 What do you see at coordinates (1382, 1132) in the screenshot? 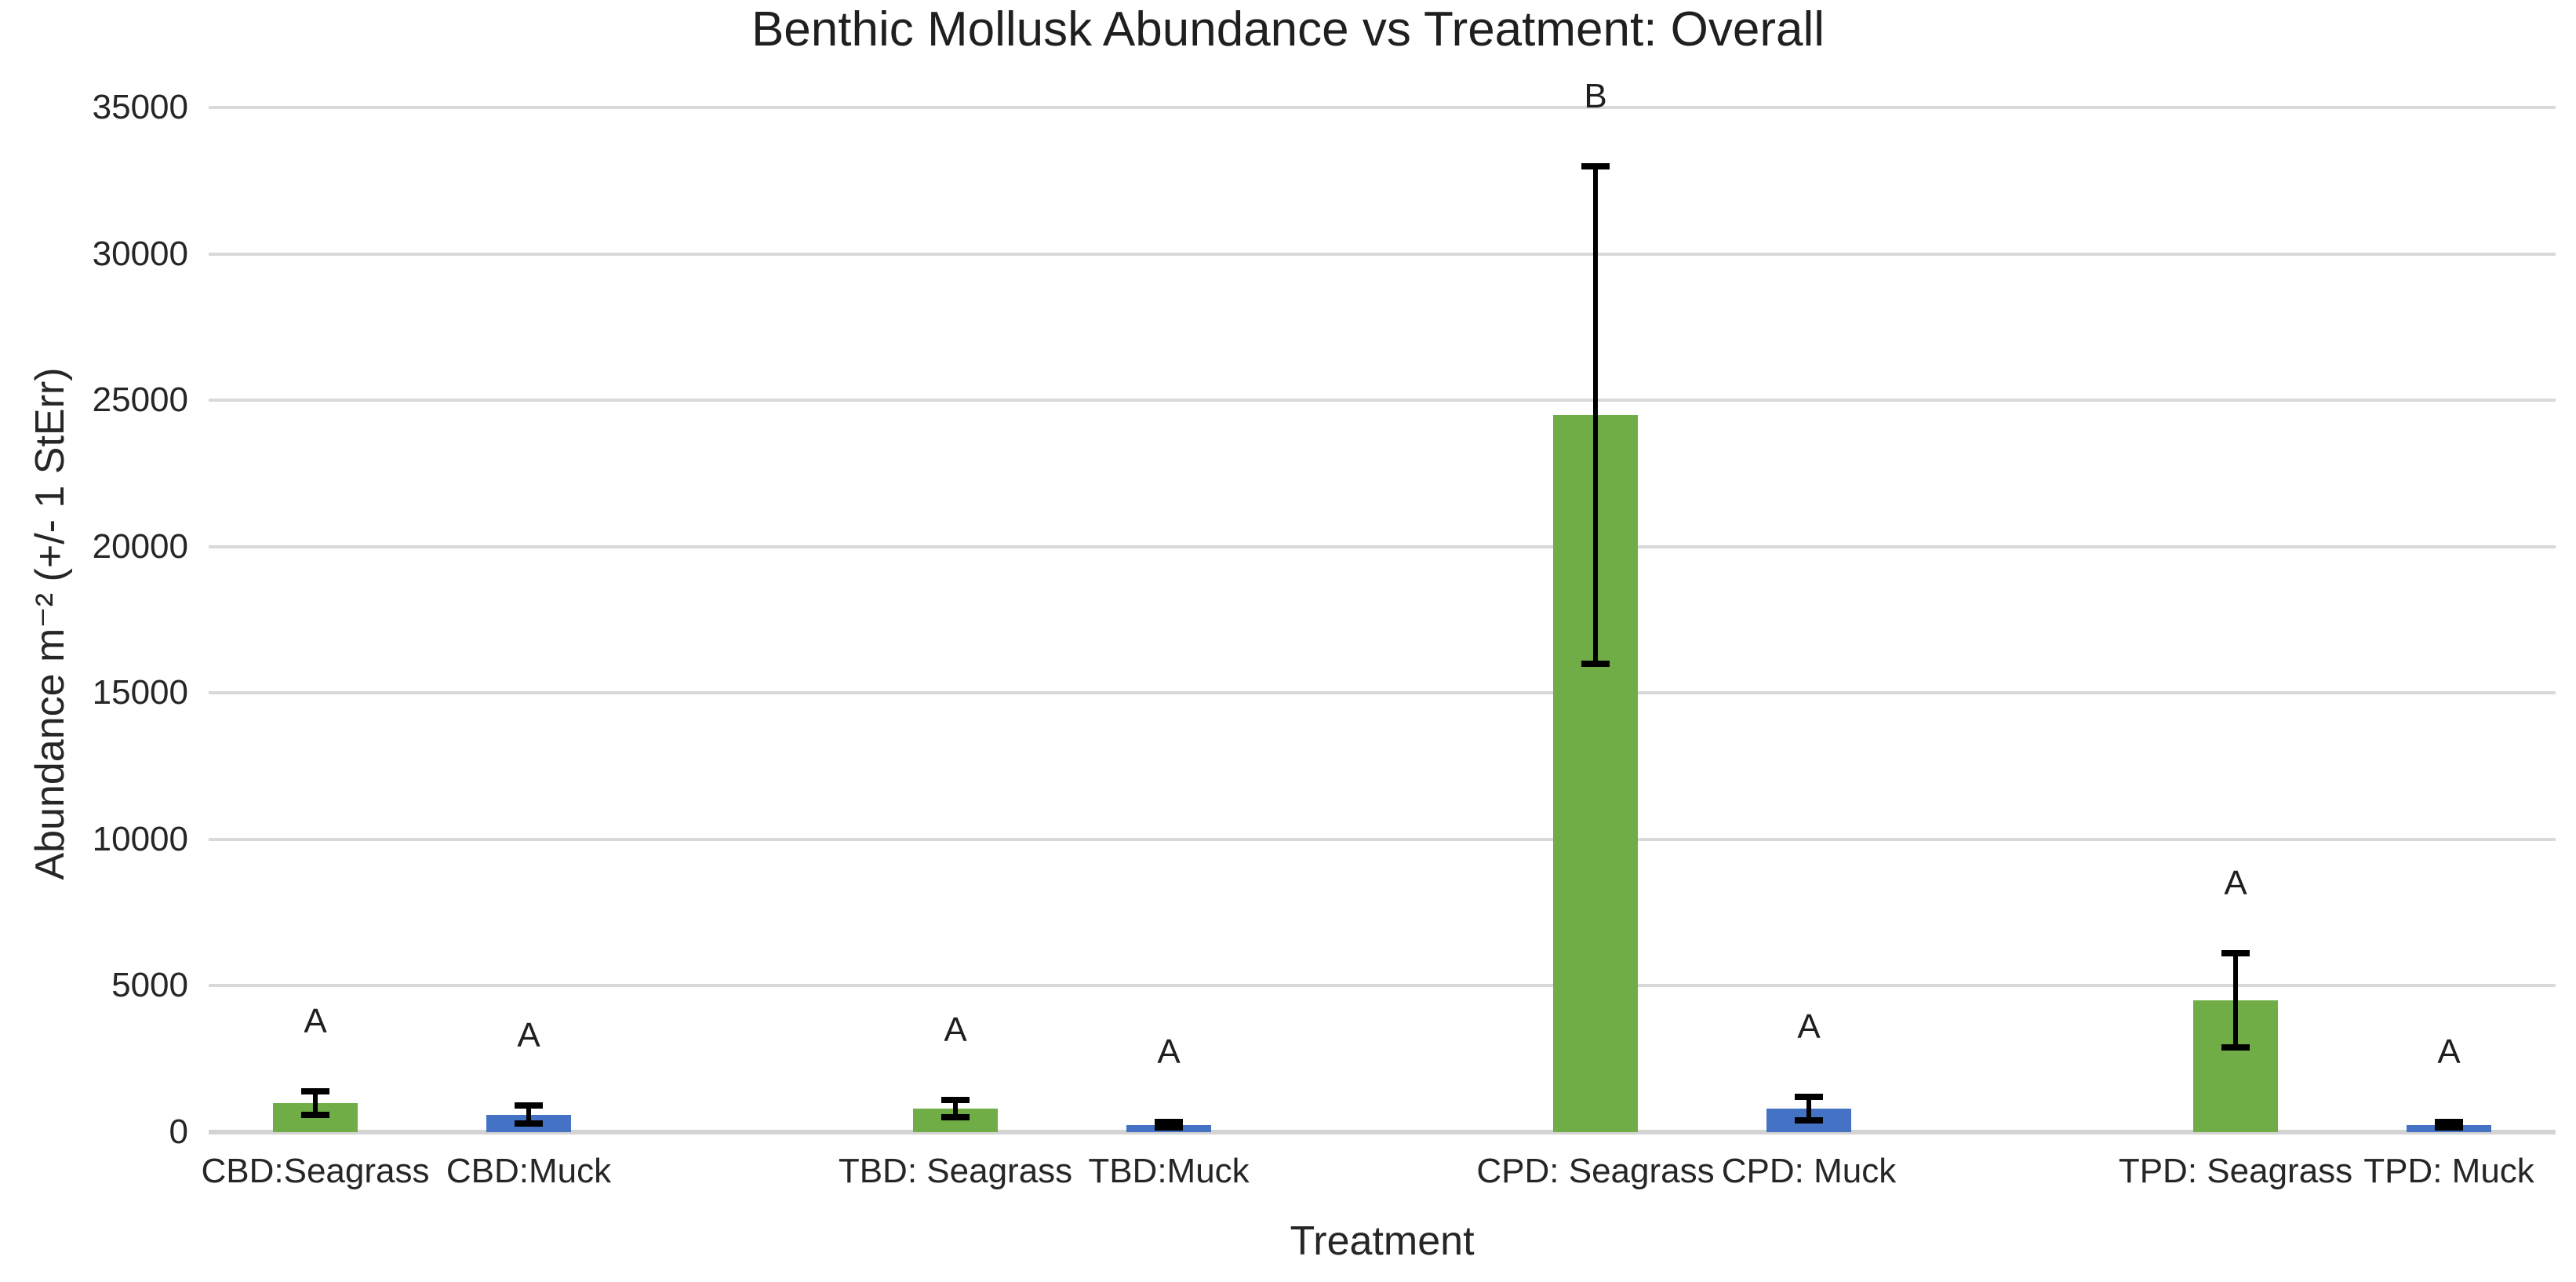
I see `x-axis-line` at bounding box center [1382, 1132].